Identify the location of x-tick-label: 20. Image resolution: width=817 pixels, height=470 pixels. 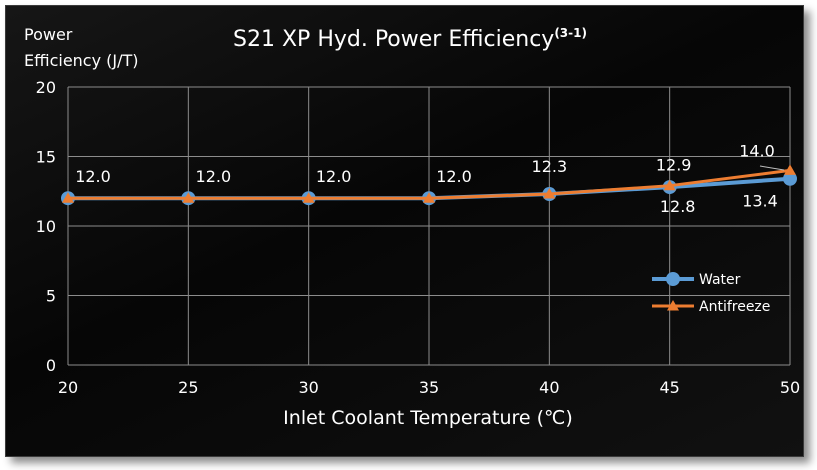
(68, 387).